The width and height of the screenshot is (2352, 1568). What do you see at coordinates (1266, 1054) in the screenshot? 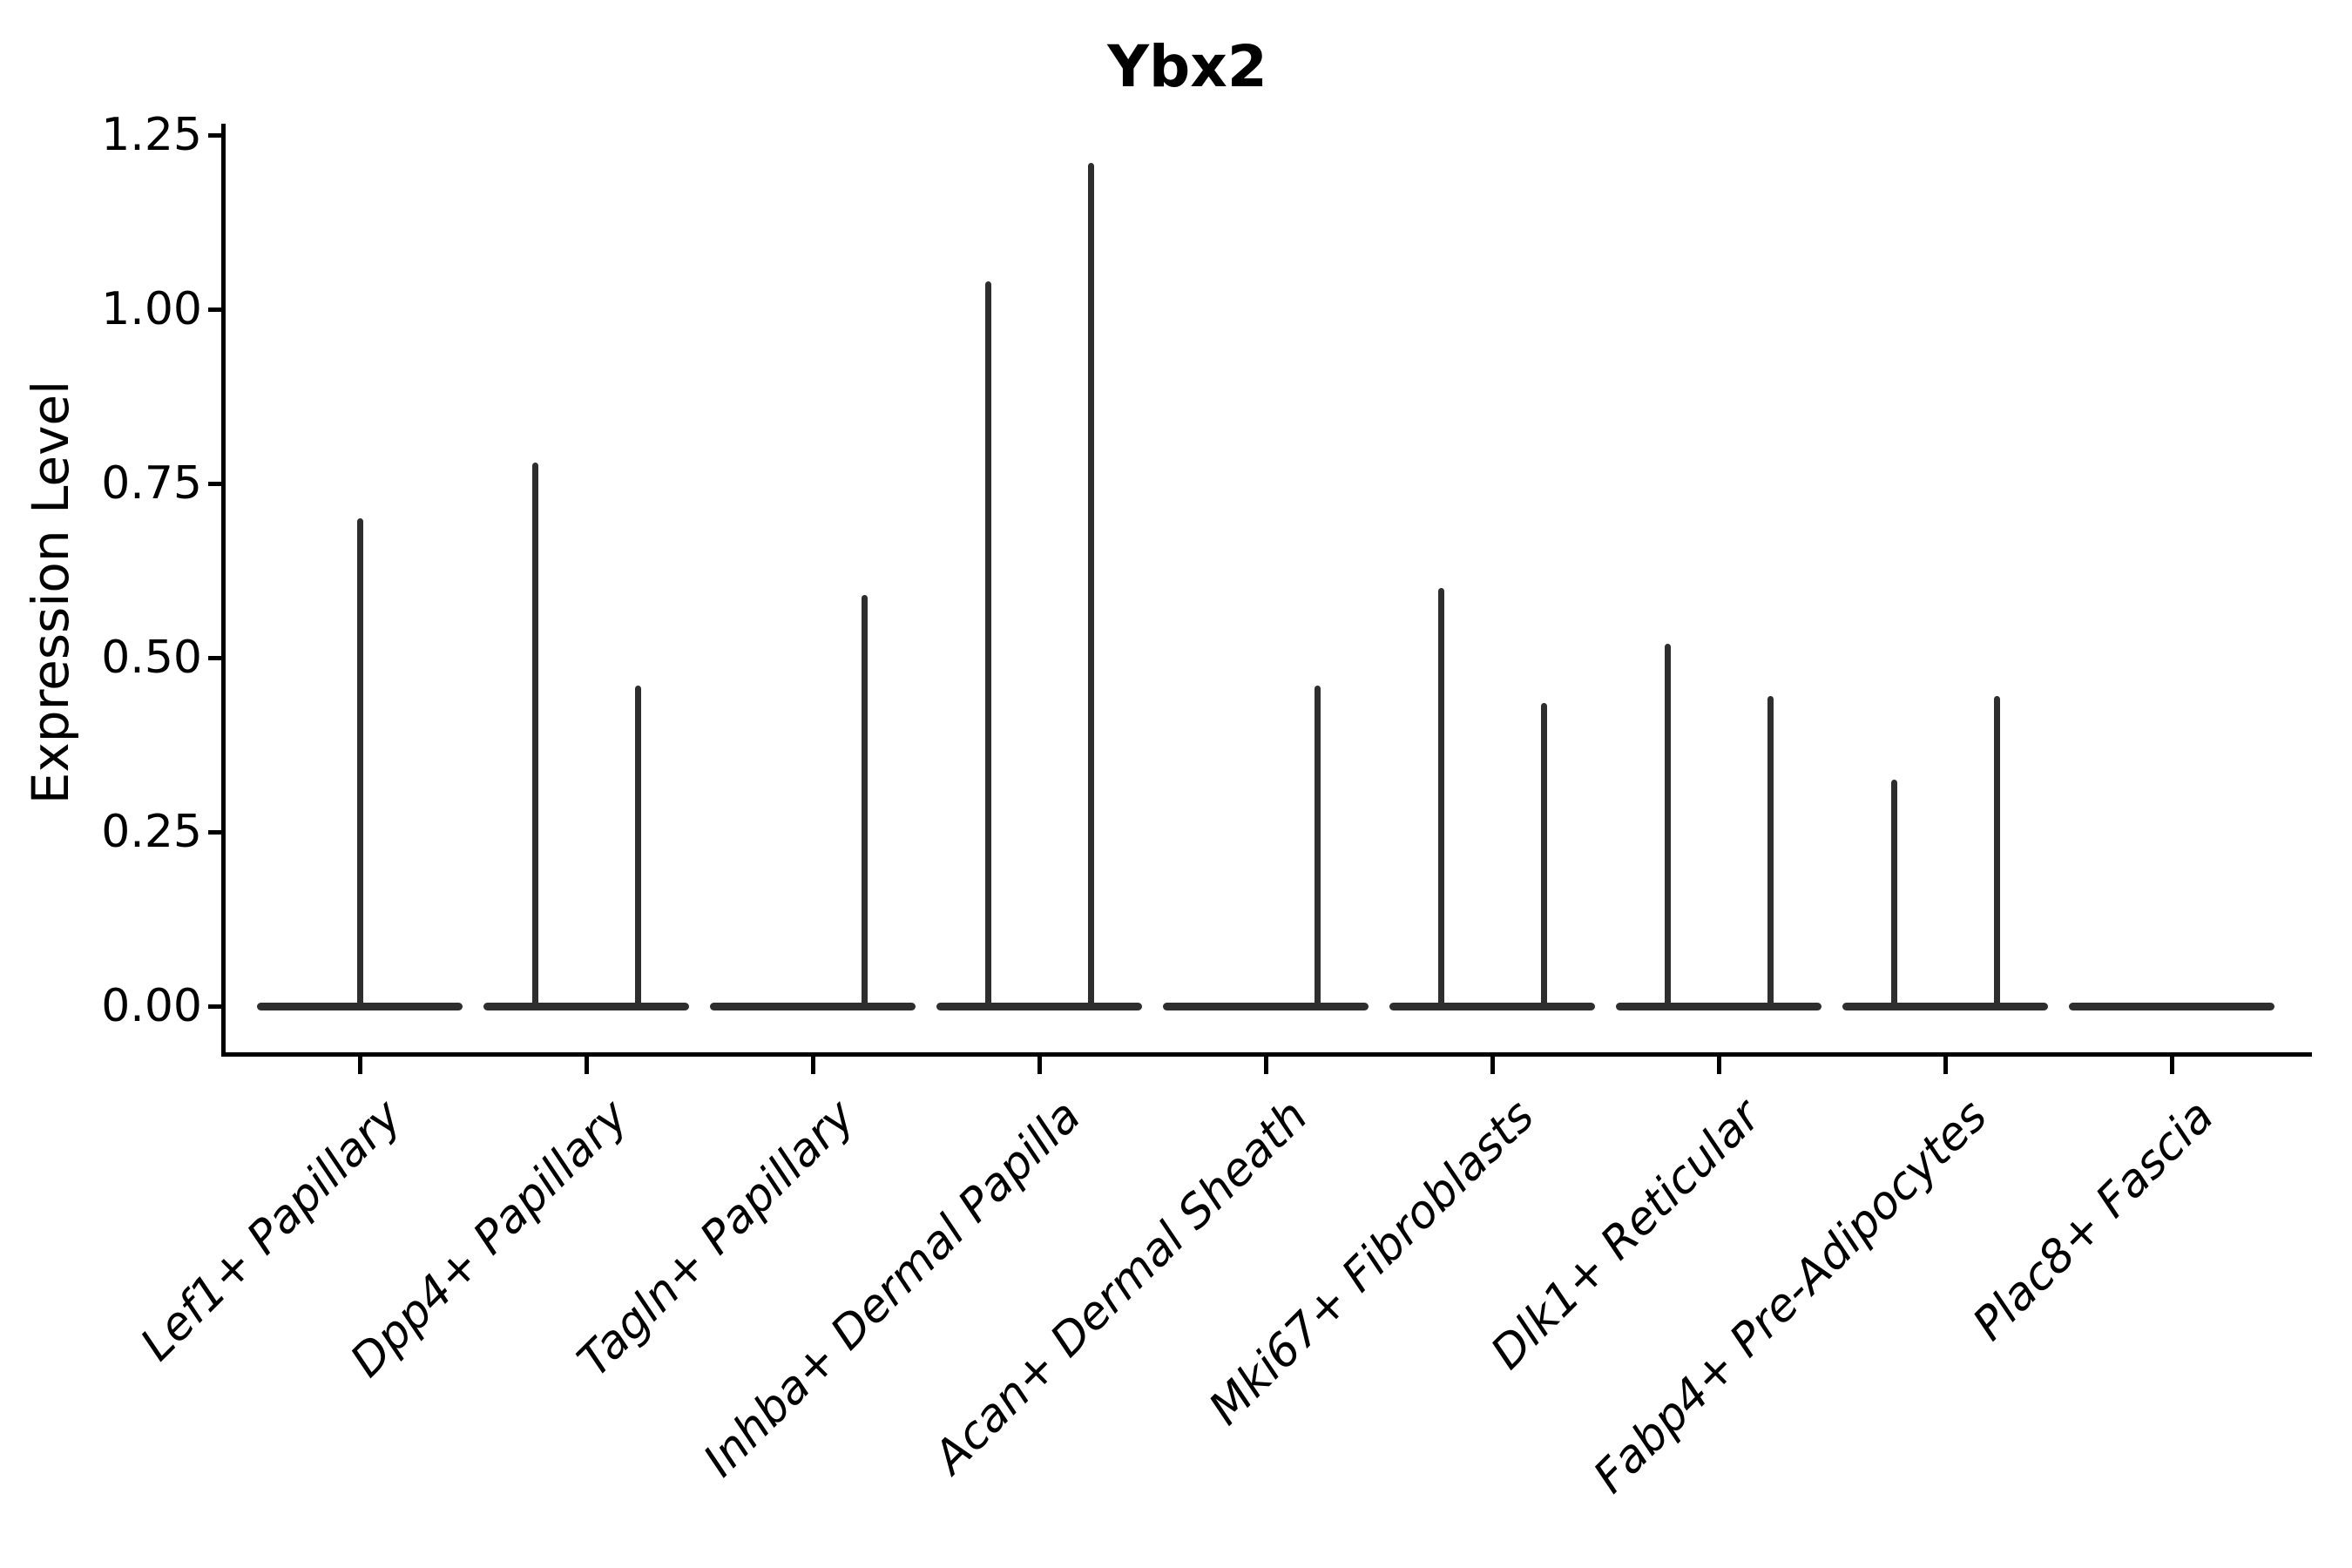
I see `x-axis-spine` at bounding box center [1266, 1054].